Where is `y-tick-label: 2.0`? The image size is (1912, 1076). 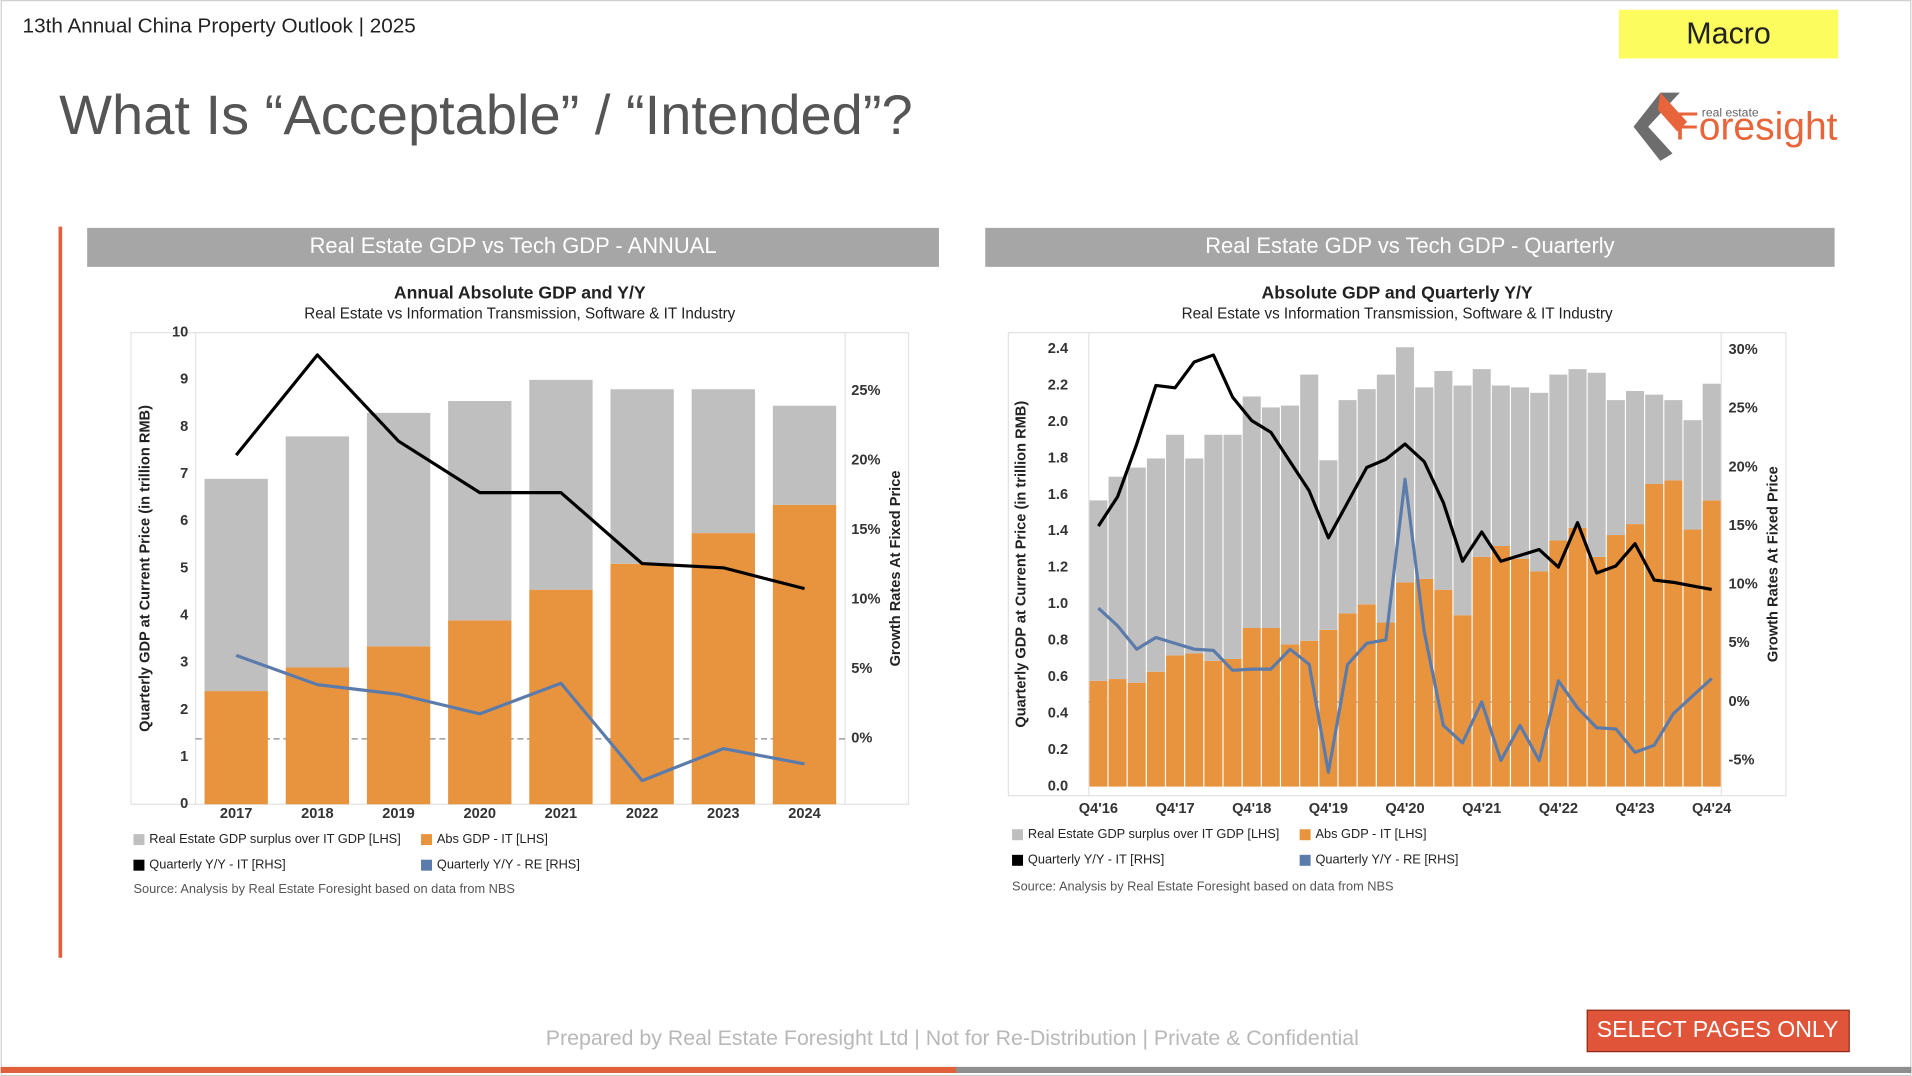 y-tick-label: 2.0 is located at coordinates (1058, 422).